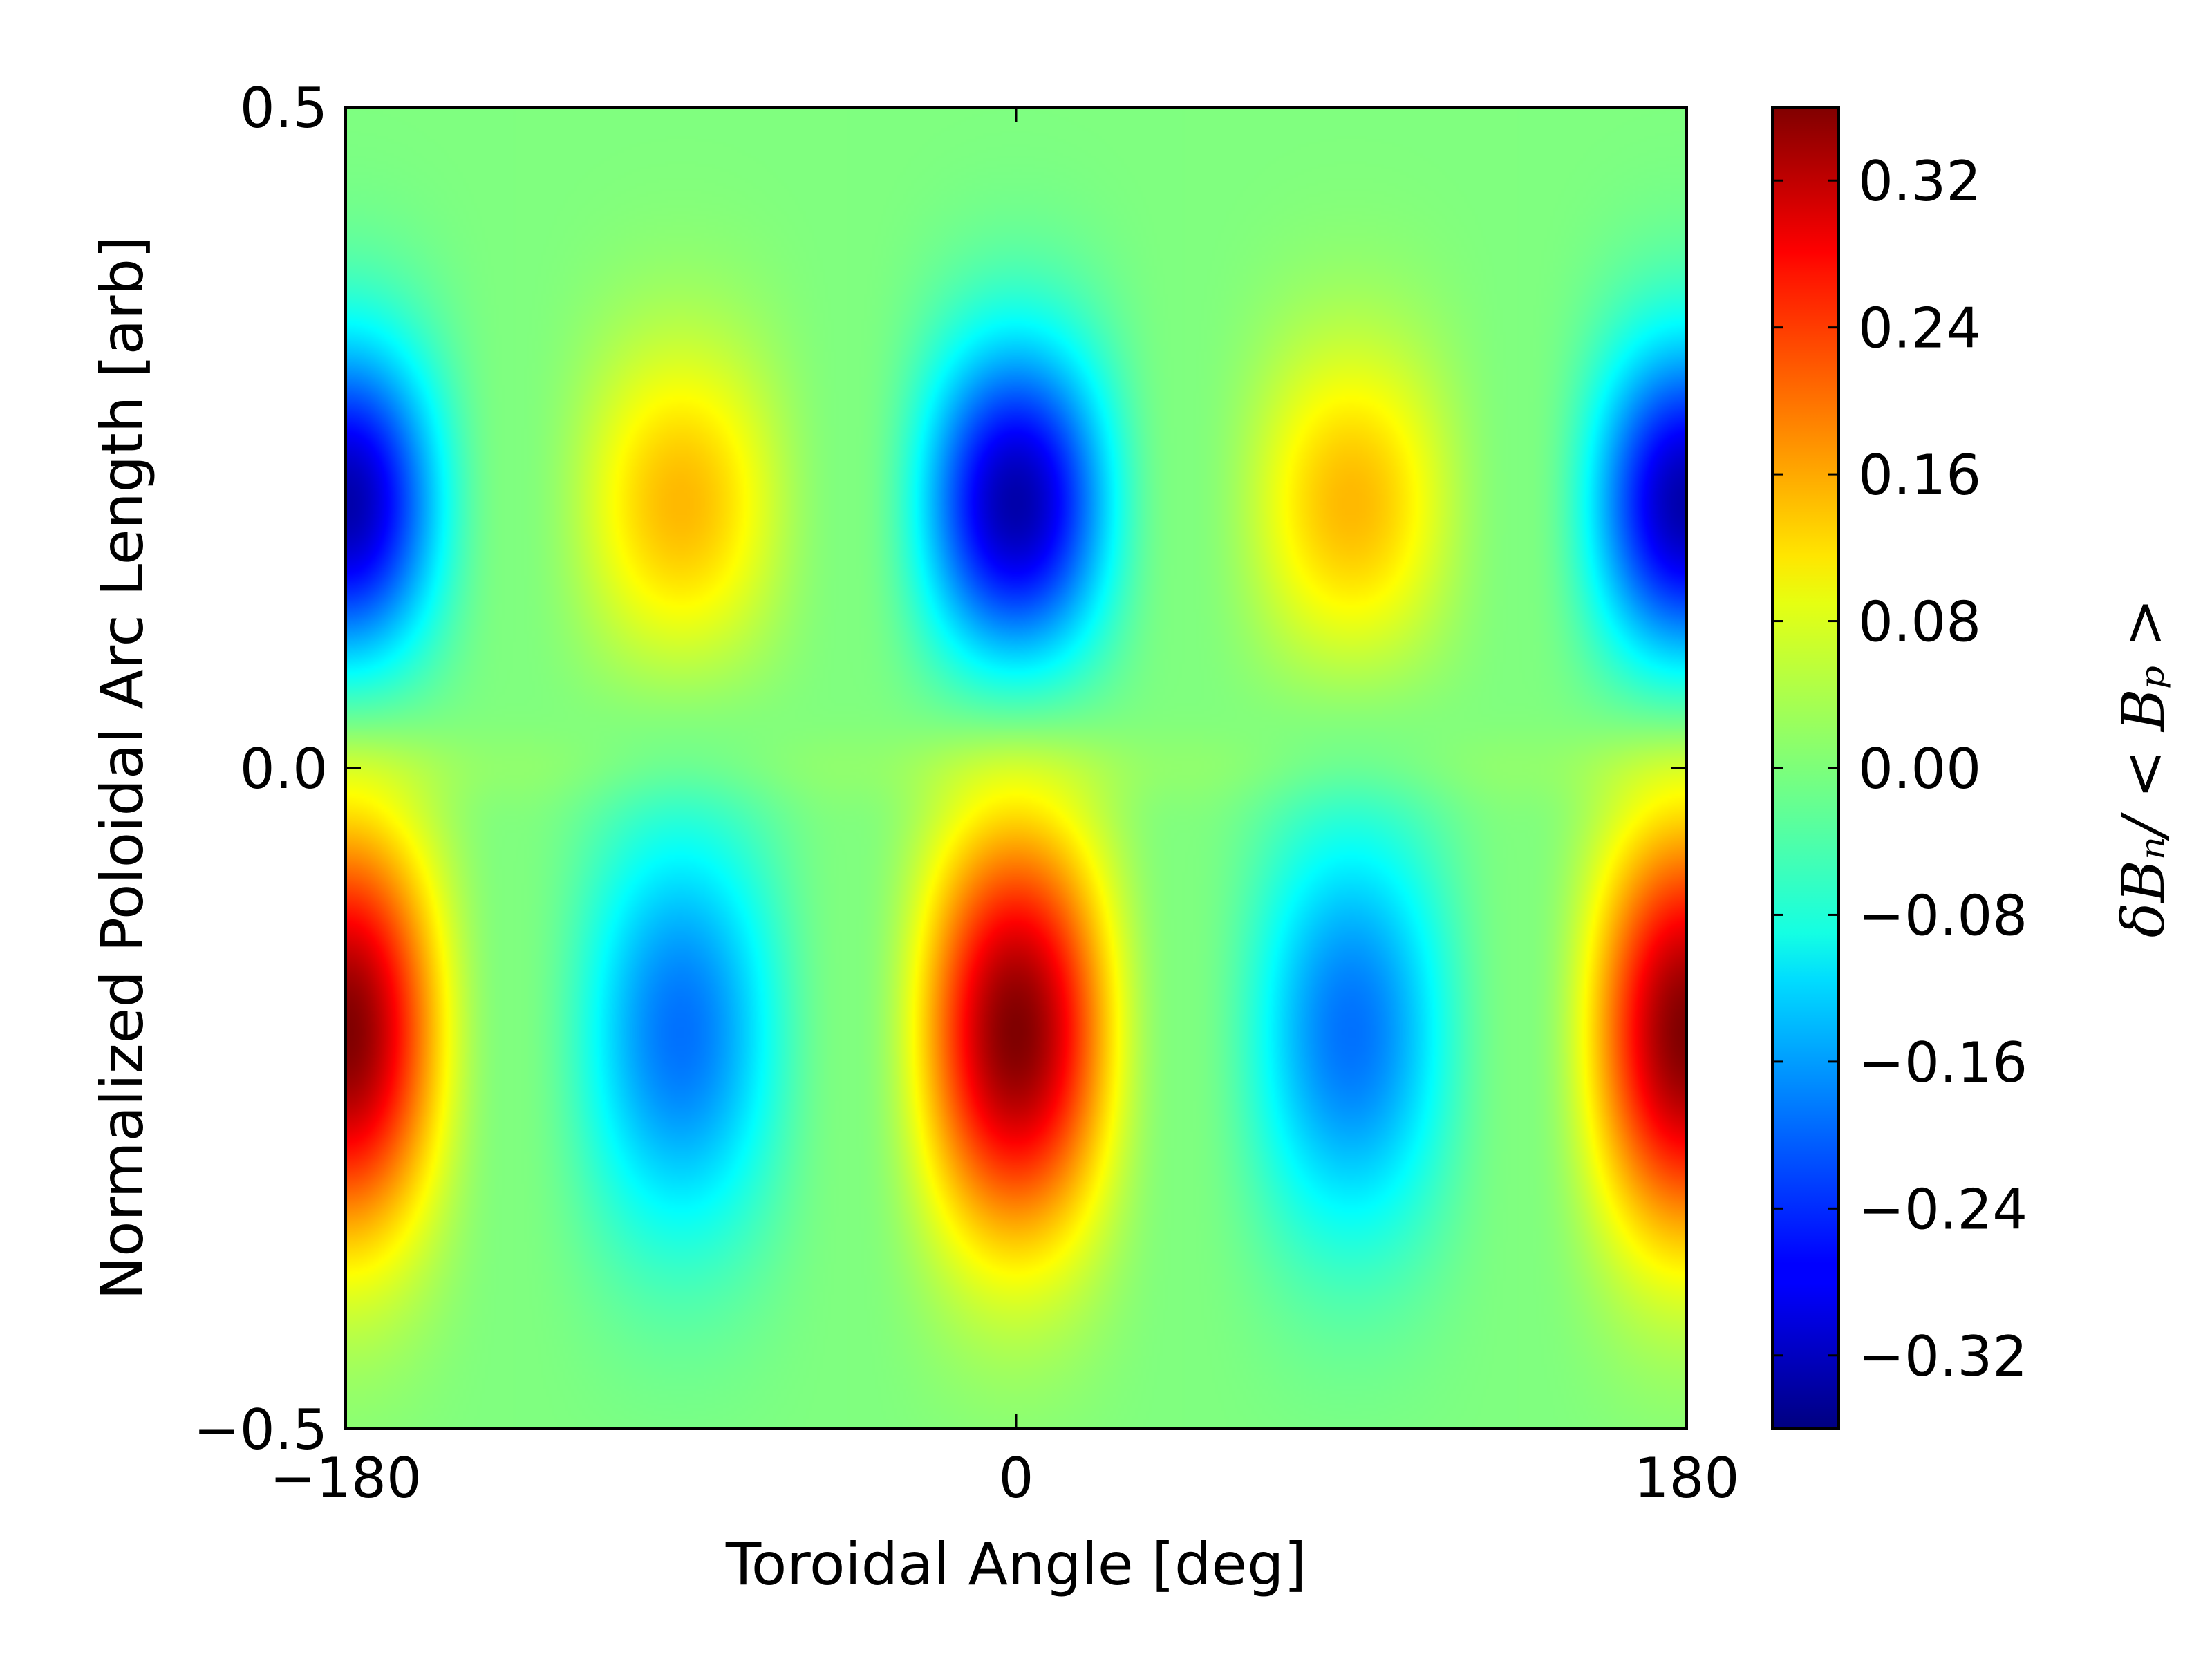 This screenshot has width=2212, height=1659. Describe the element at coordinates (1919, 329) in the screenshot. I see `colorbar-tick-label: 0.24` at that location.